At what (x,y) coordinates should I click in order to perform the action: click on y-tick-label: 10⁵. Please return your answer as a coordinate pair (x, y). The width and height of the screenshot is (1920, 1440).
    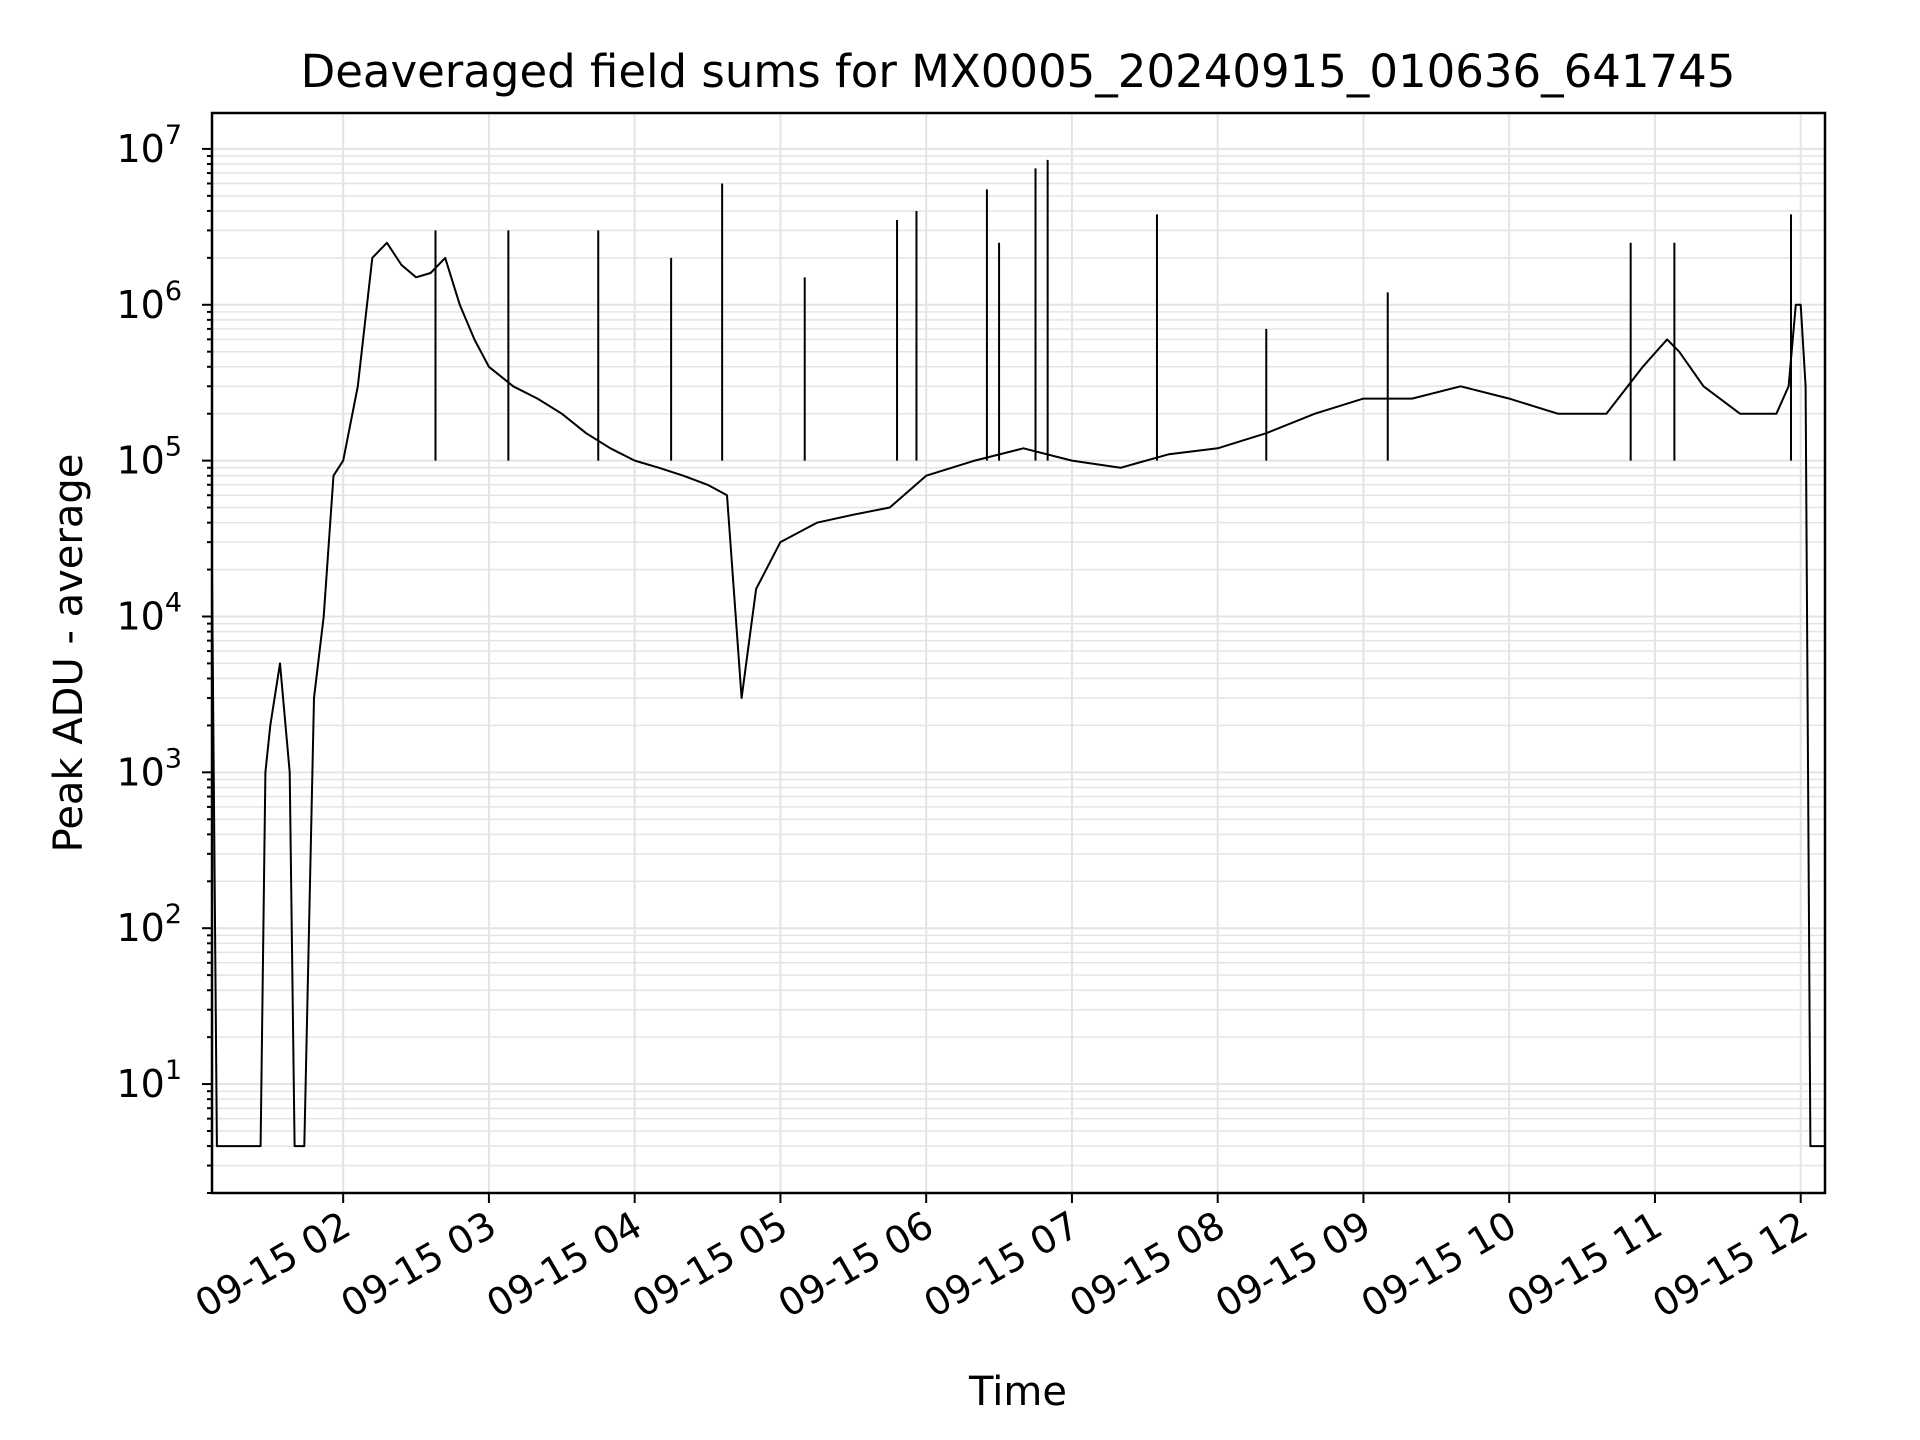
    Looking at the image, I should click on (149, 457).